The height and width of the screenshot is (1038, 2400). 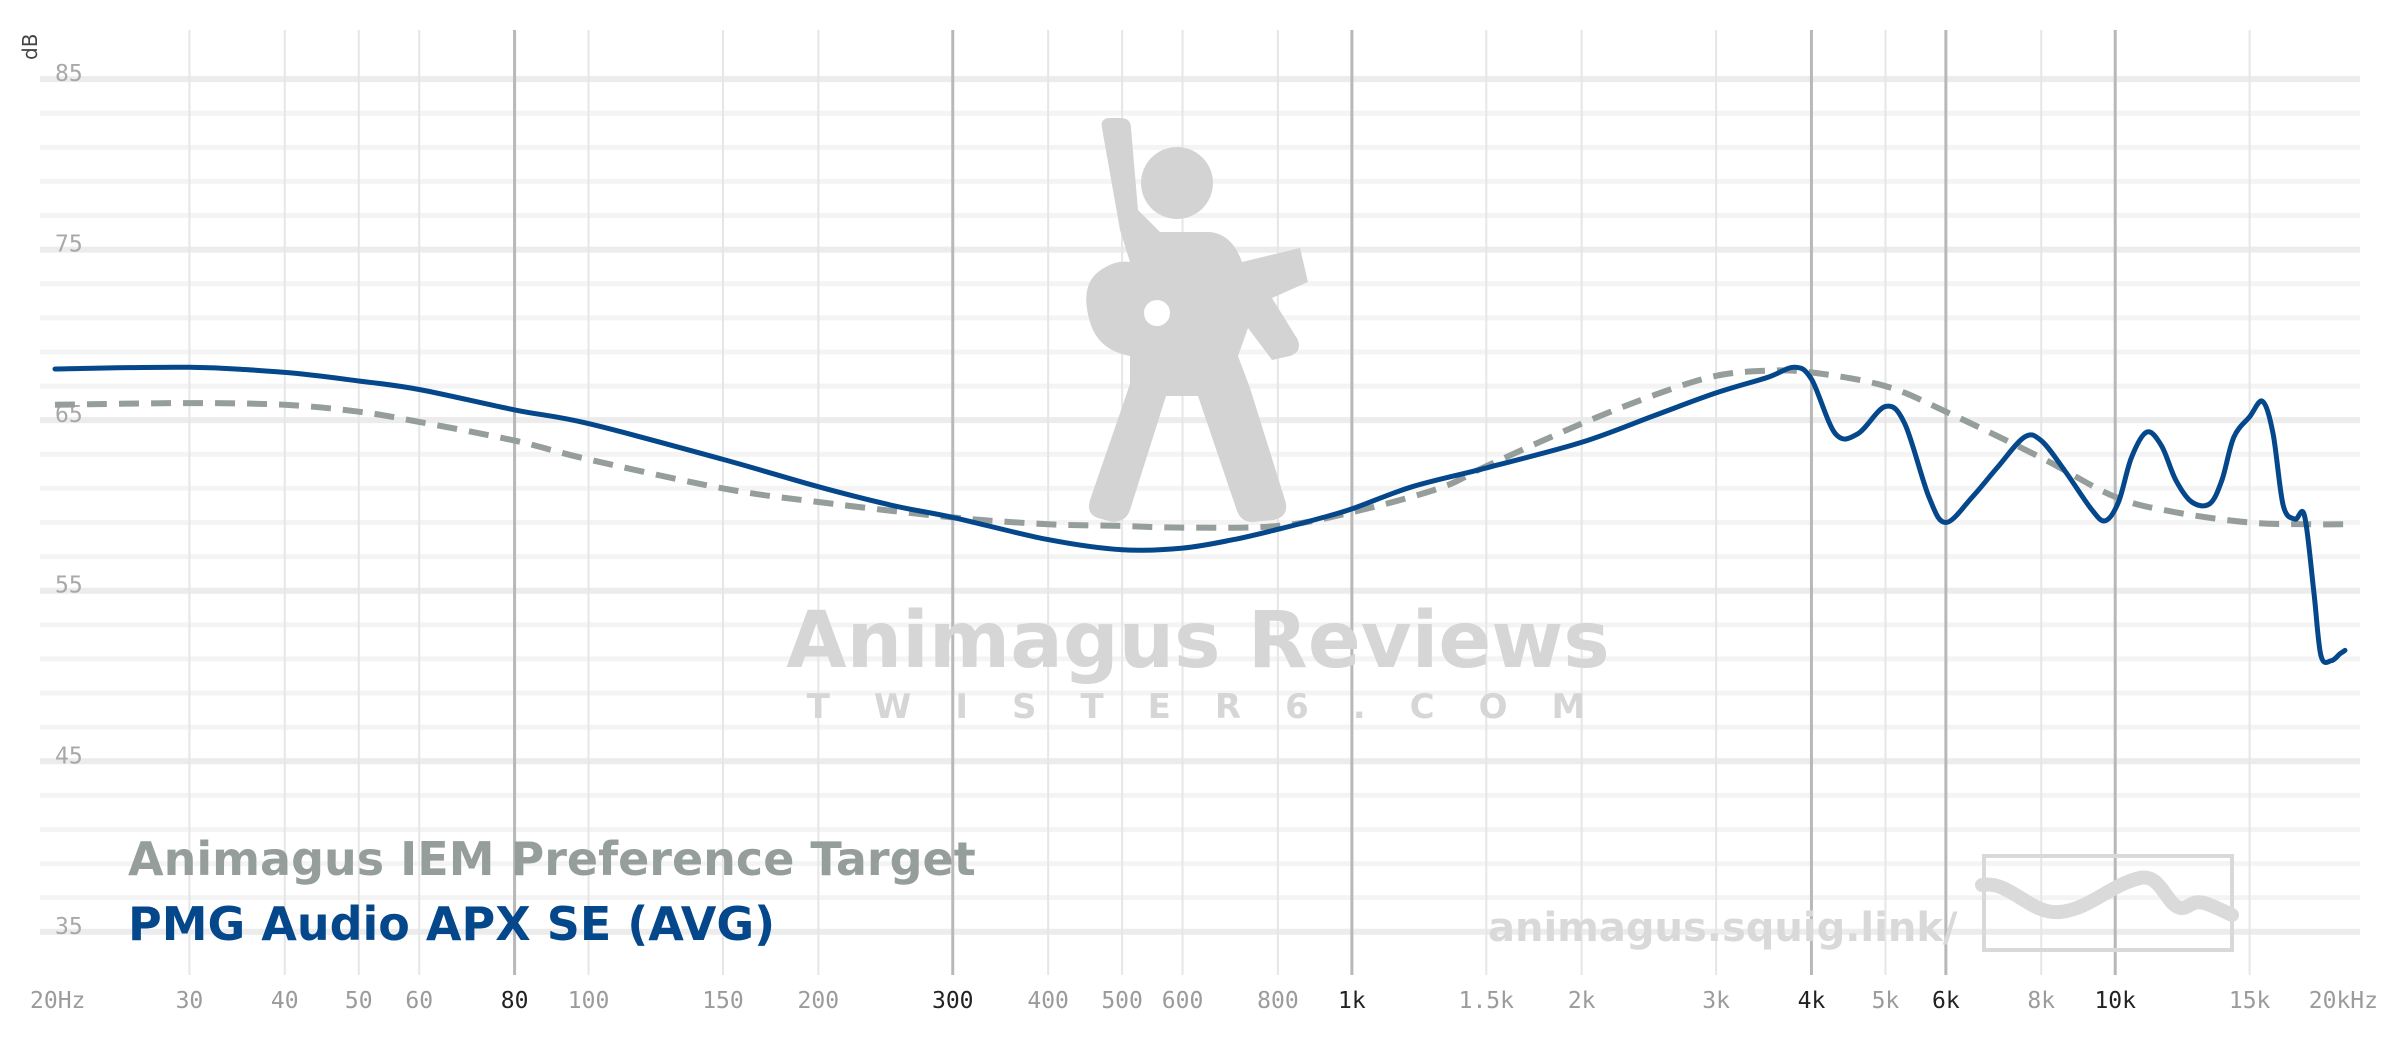 I want to click on y-tick-label: 55, so click(x=69, y=586).